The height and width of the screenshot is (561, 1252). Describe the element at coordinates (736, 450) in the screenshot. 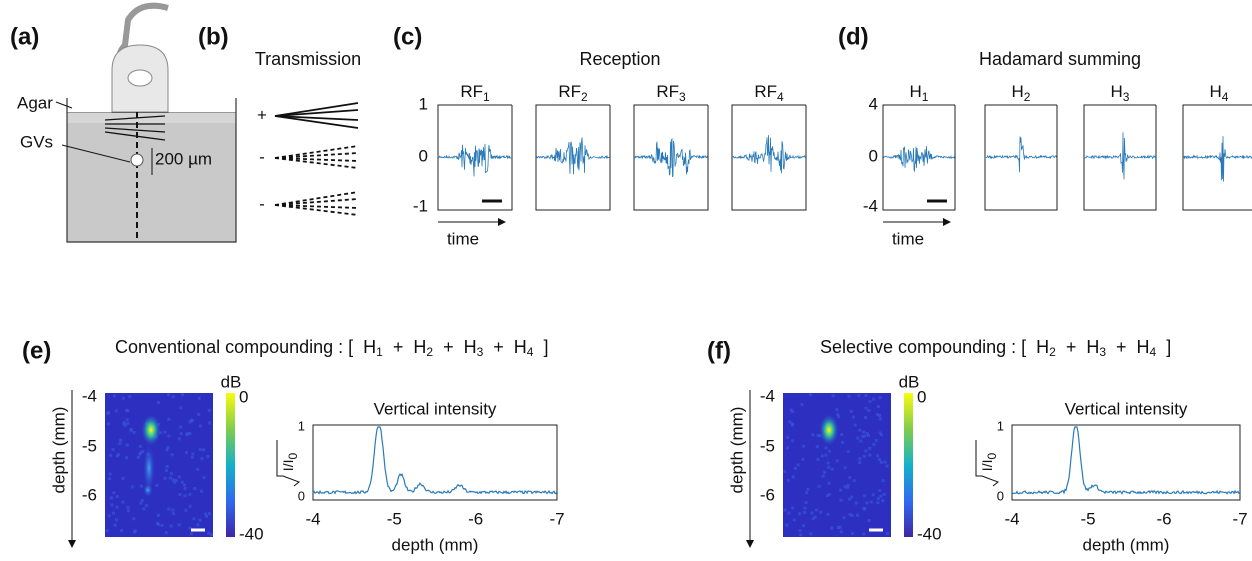

I see `y-axis-label: depth (mm)` at that location.